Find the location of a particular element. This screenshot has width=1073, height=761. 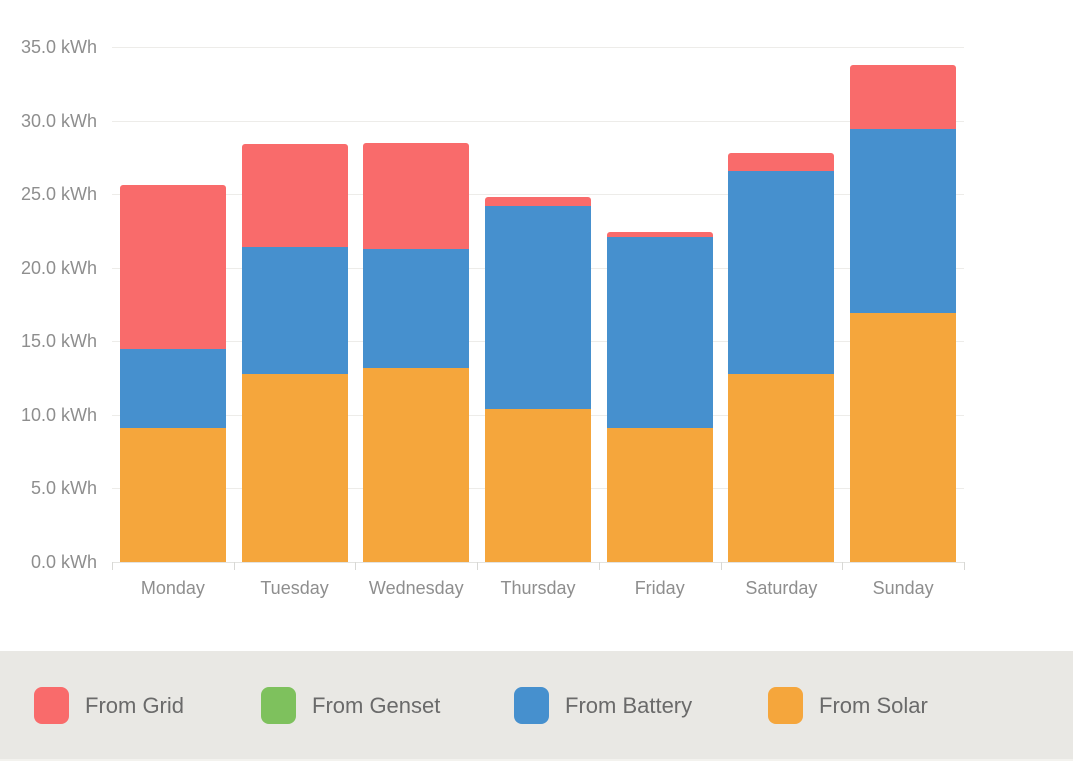

legend-item-from-battery: From Battery is located at coordinates (603, 705).